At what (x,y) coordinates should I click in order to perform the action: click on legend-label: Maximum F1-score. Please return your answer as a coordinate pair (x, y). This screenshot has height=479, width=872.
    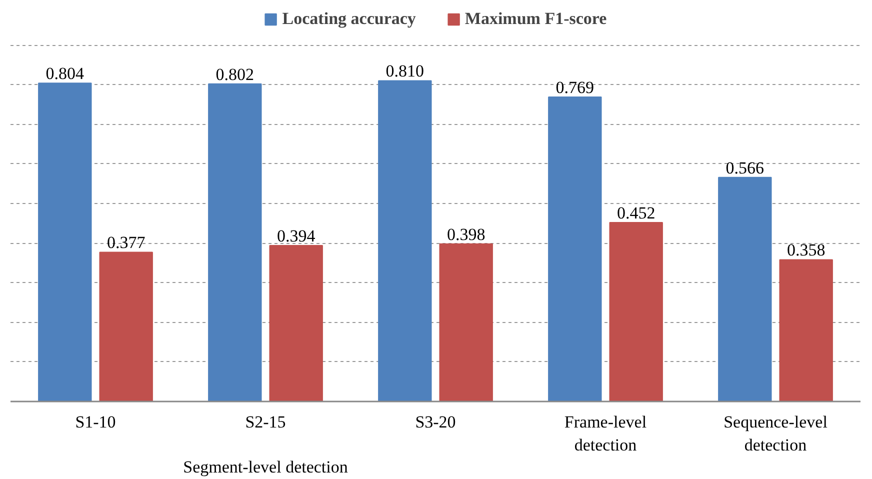
    Looking at the image, I should click on (535, 19).